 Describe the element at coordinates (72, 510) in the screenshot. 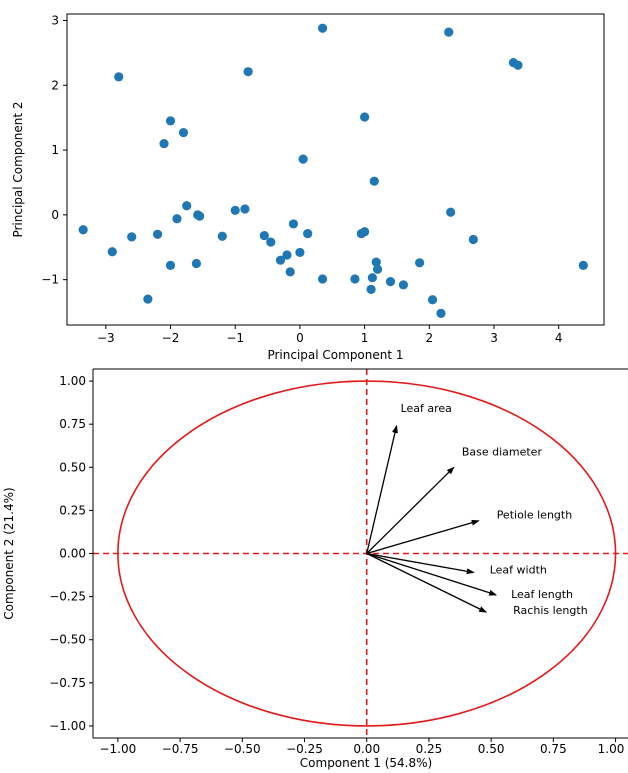

I see `y-tick-label: 0.25` at that location.